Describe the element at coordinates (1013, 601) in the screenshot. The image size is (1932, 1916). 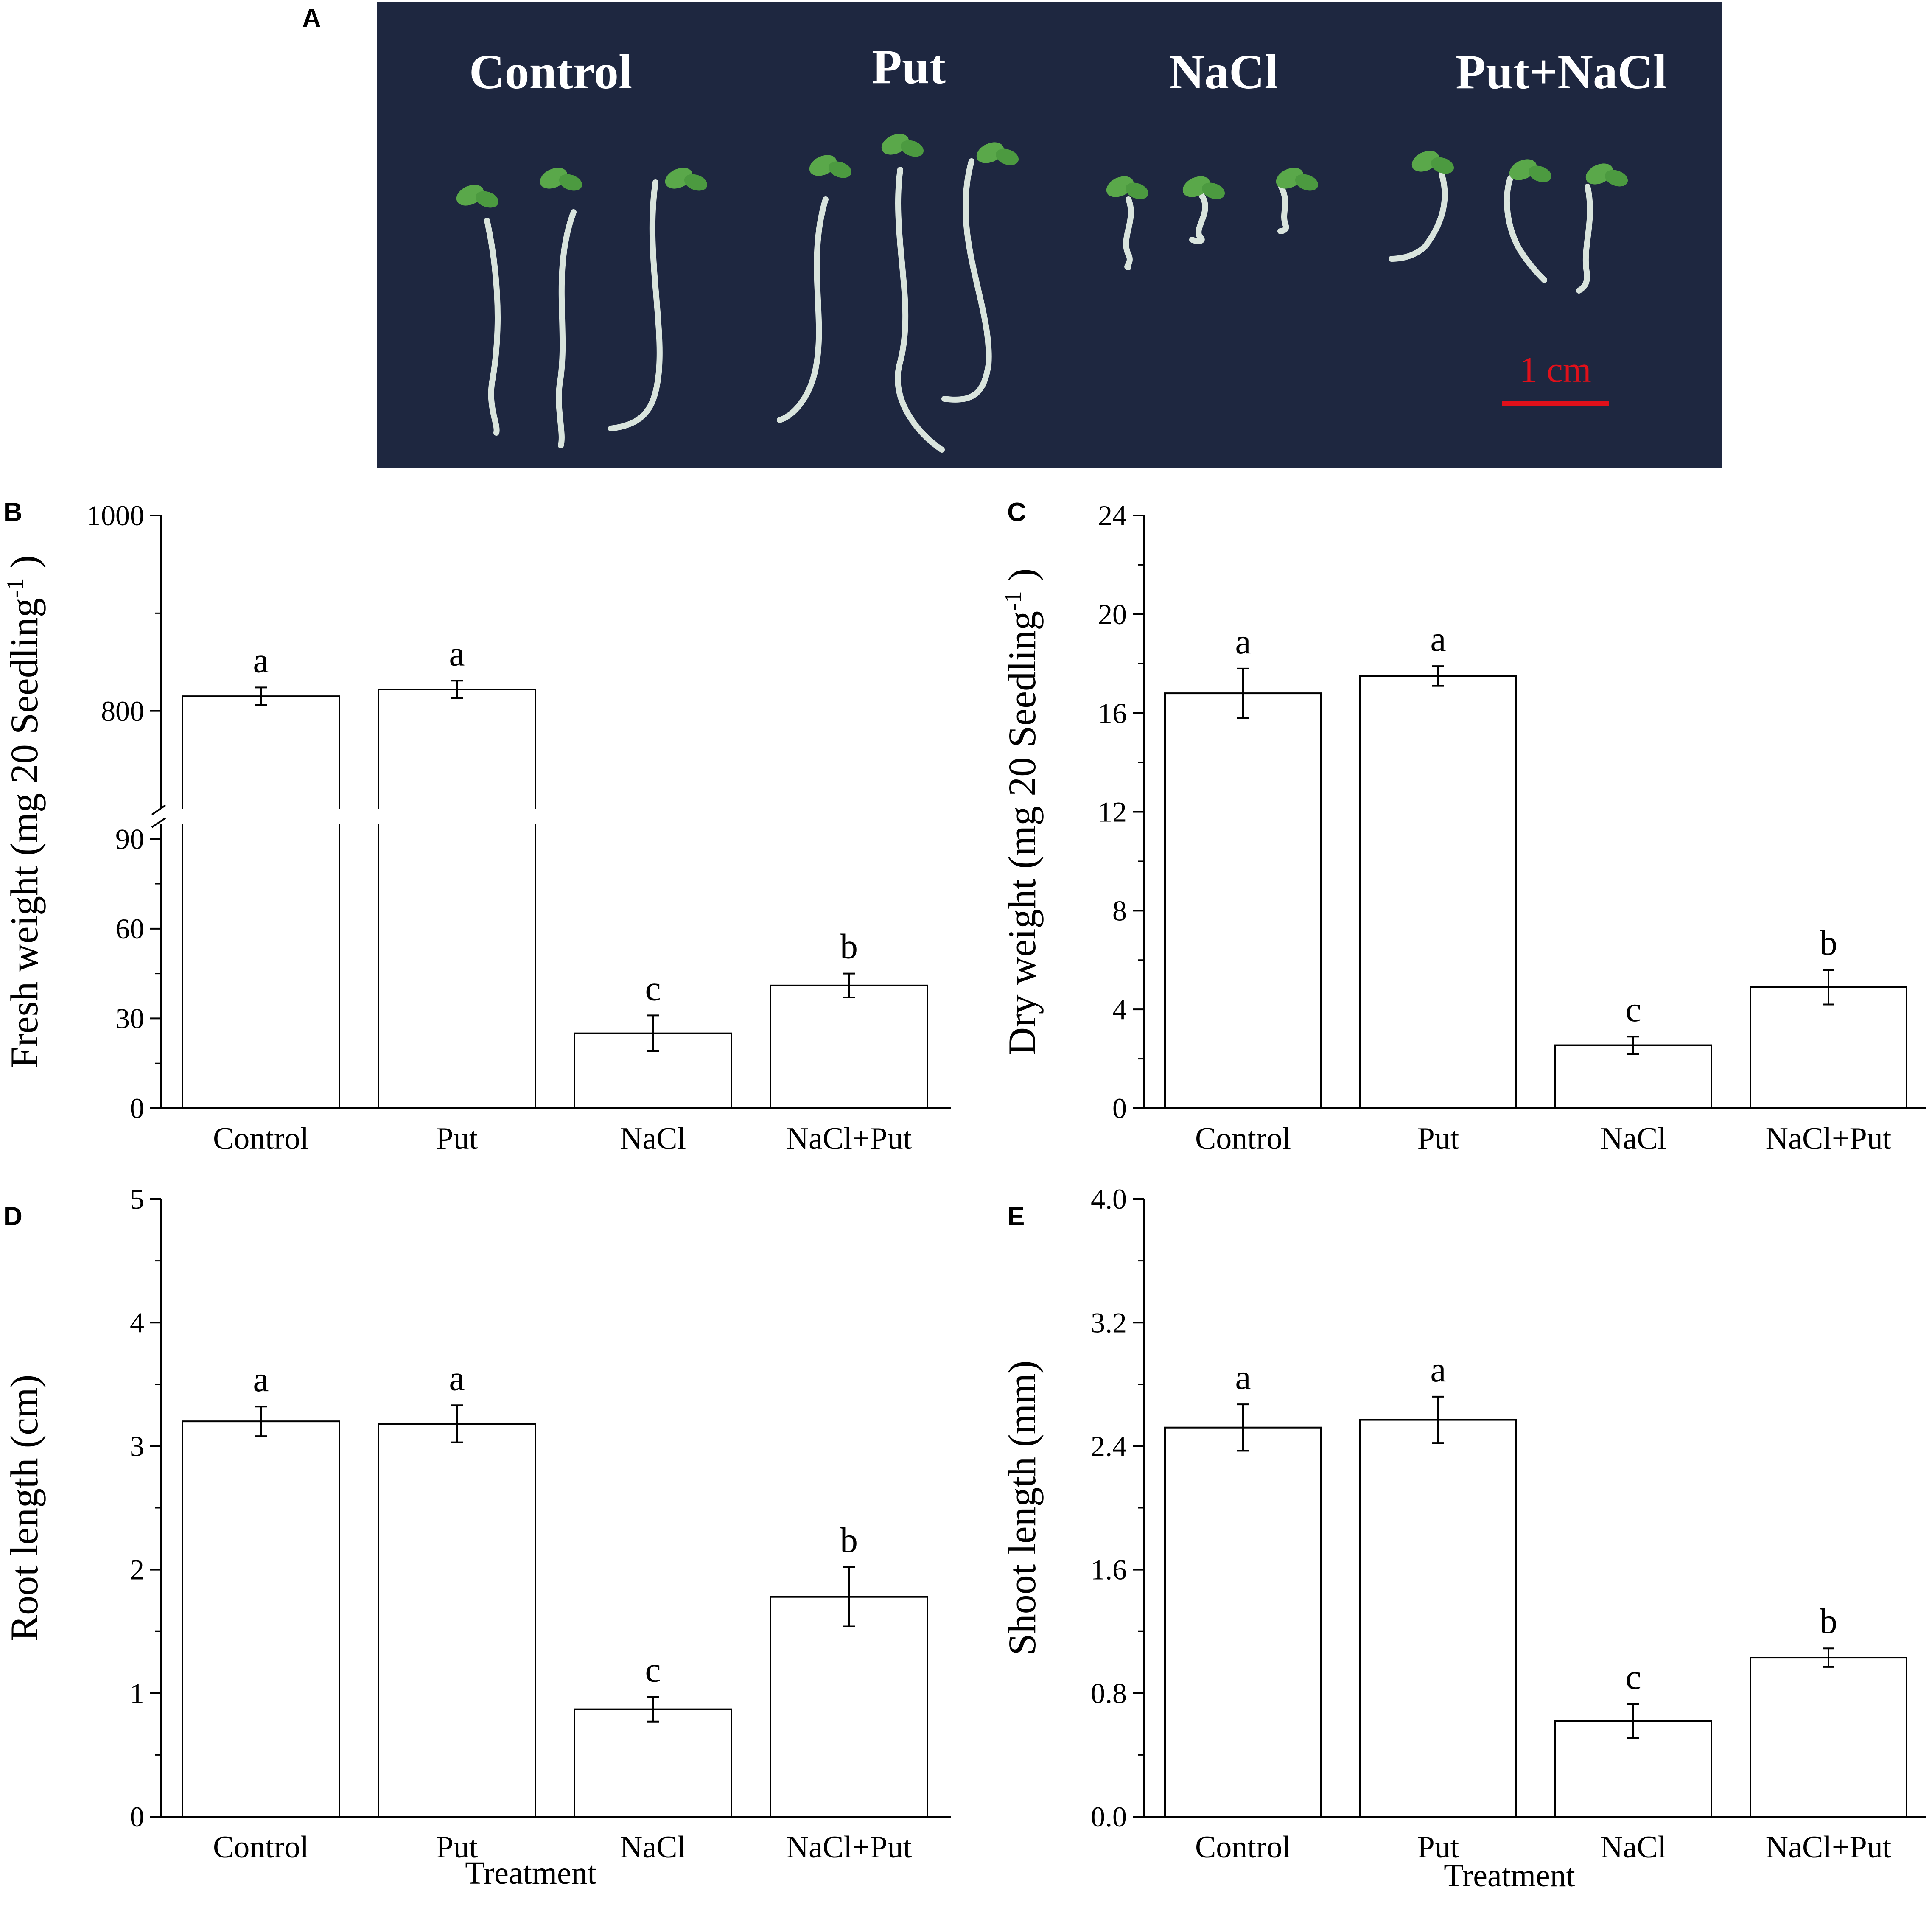
I see `y-axis-label-sup-c: -1` at that location.